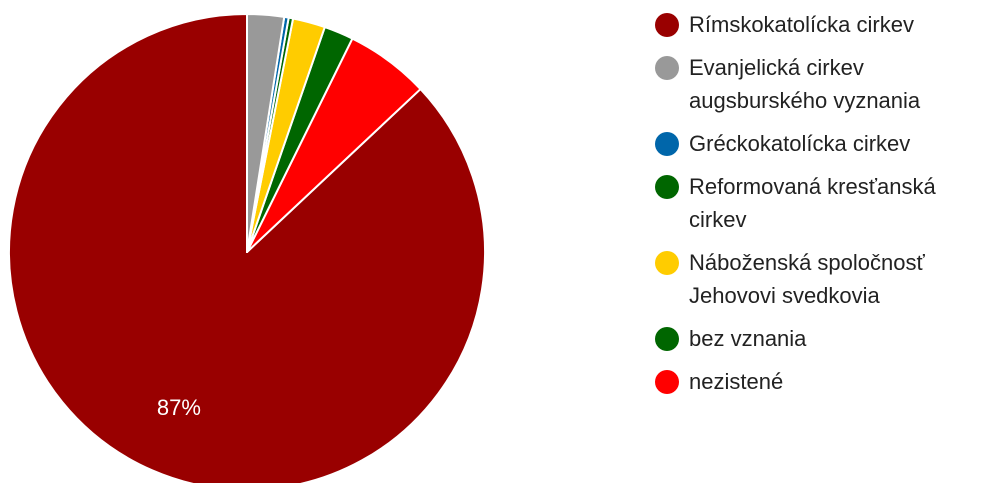  What do you see at coordinates (800, 143) in the screenshot?
I see `legend-label: Gréckokatolícka cirkev` at bounding box center [800, 143].